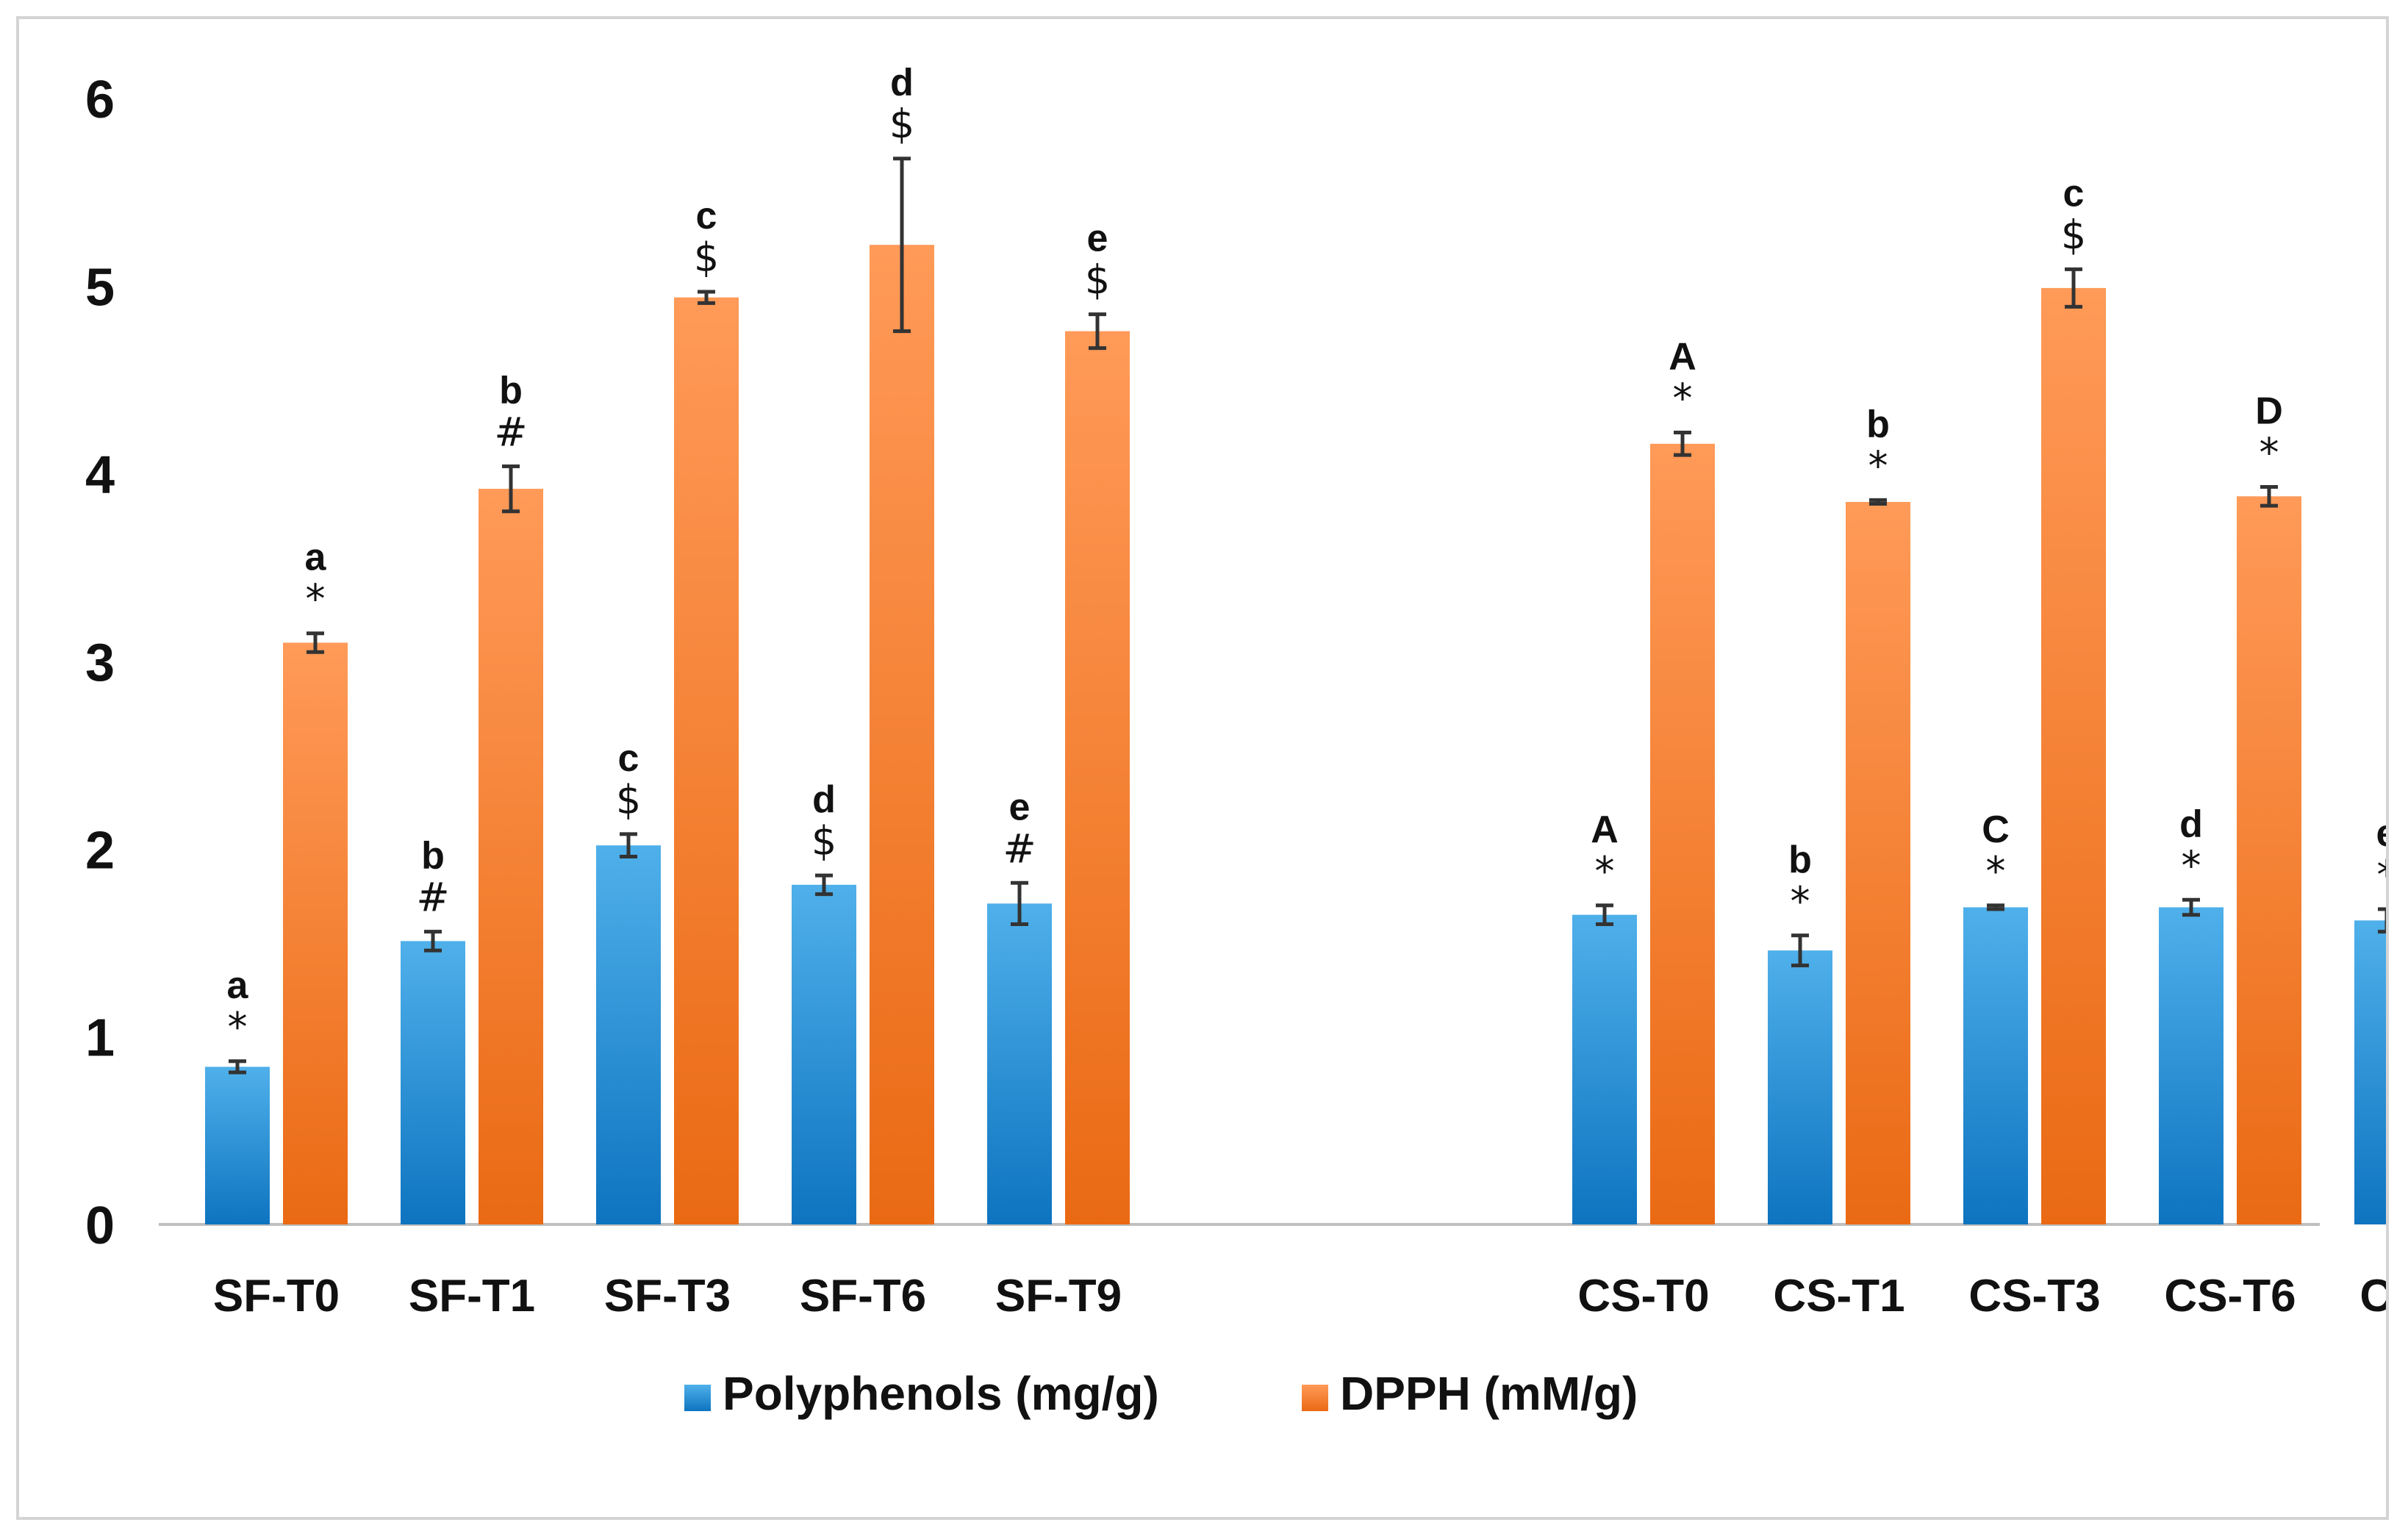  What do you see at coordinates (901, 124) in the screenshot?
I see `annotation-symbol-dpph-3: $` at bounding box center [901, 124].